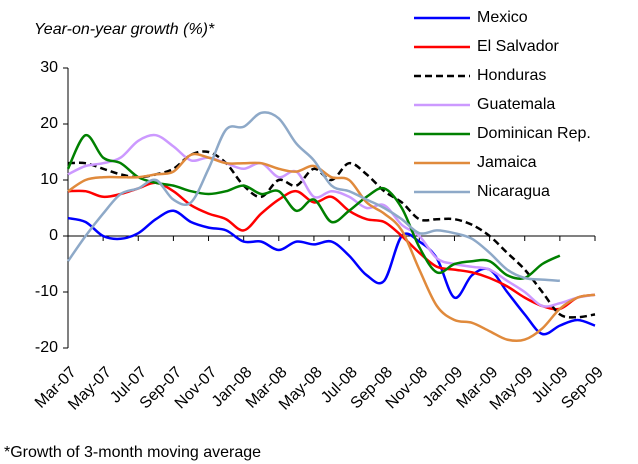 This screenshot has width=638, height=464. I want to click on legend-label: Guatemala, so click(516, 104).